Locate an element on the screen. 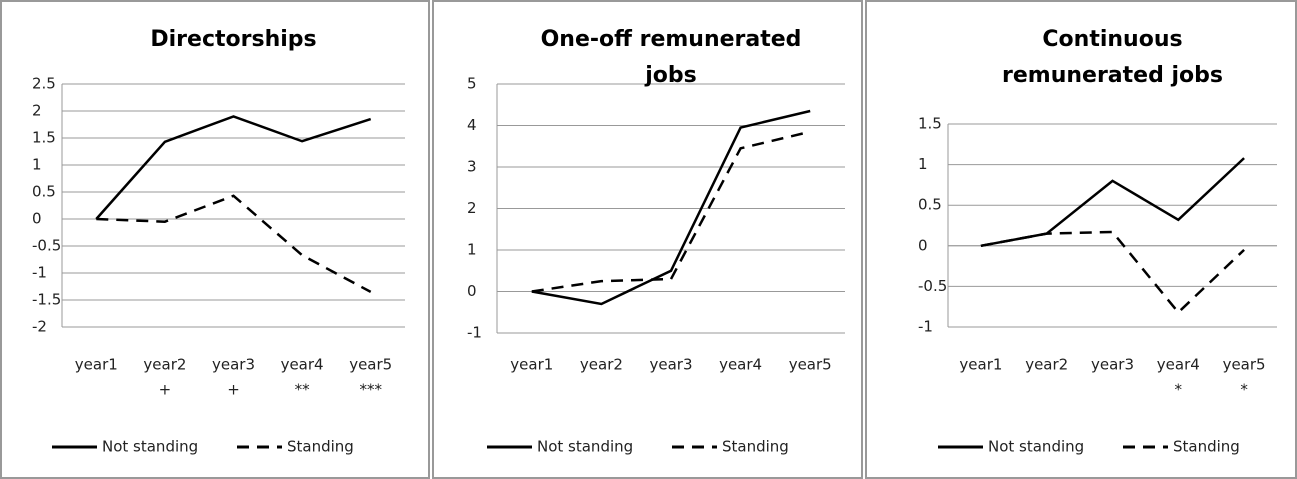 This screenshot has height=479, width=1297. y-tick-label: -1.5 is located at coordinates (46, 300).